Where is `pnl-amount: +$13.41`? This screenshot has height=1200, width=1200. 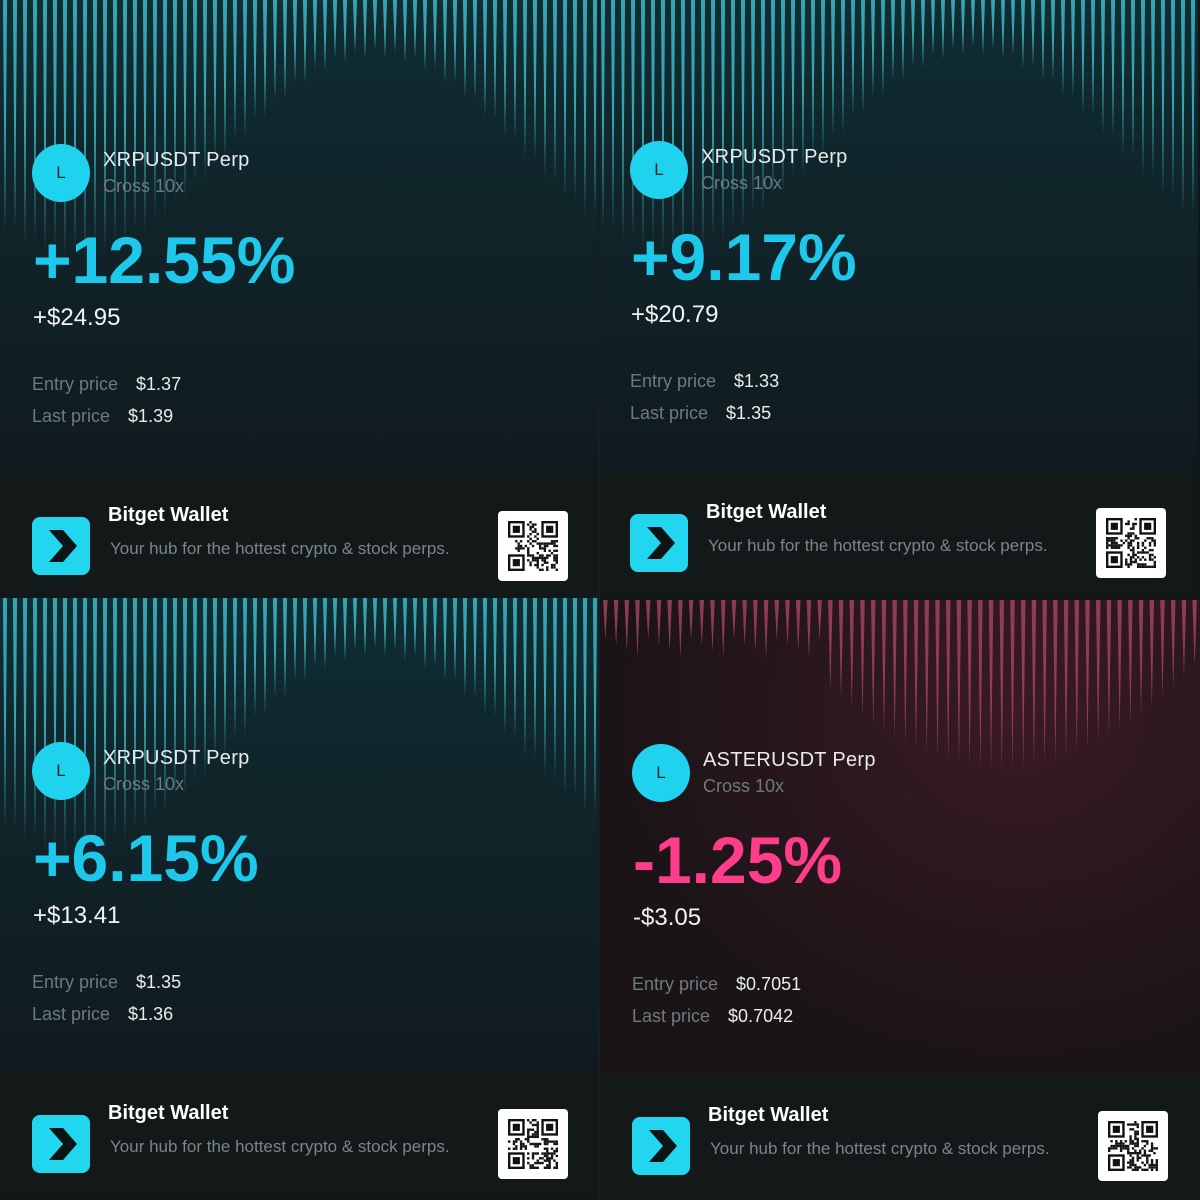 pnl-amount: +$13.41 is located at coordinates (77, 915).